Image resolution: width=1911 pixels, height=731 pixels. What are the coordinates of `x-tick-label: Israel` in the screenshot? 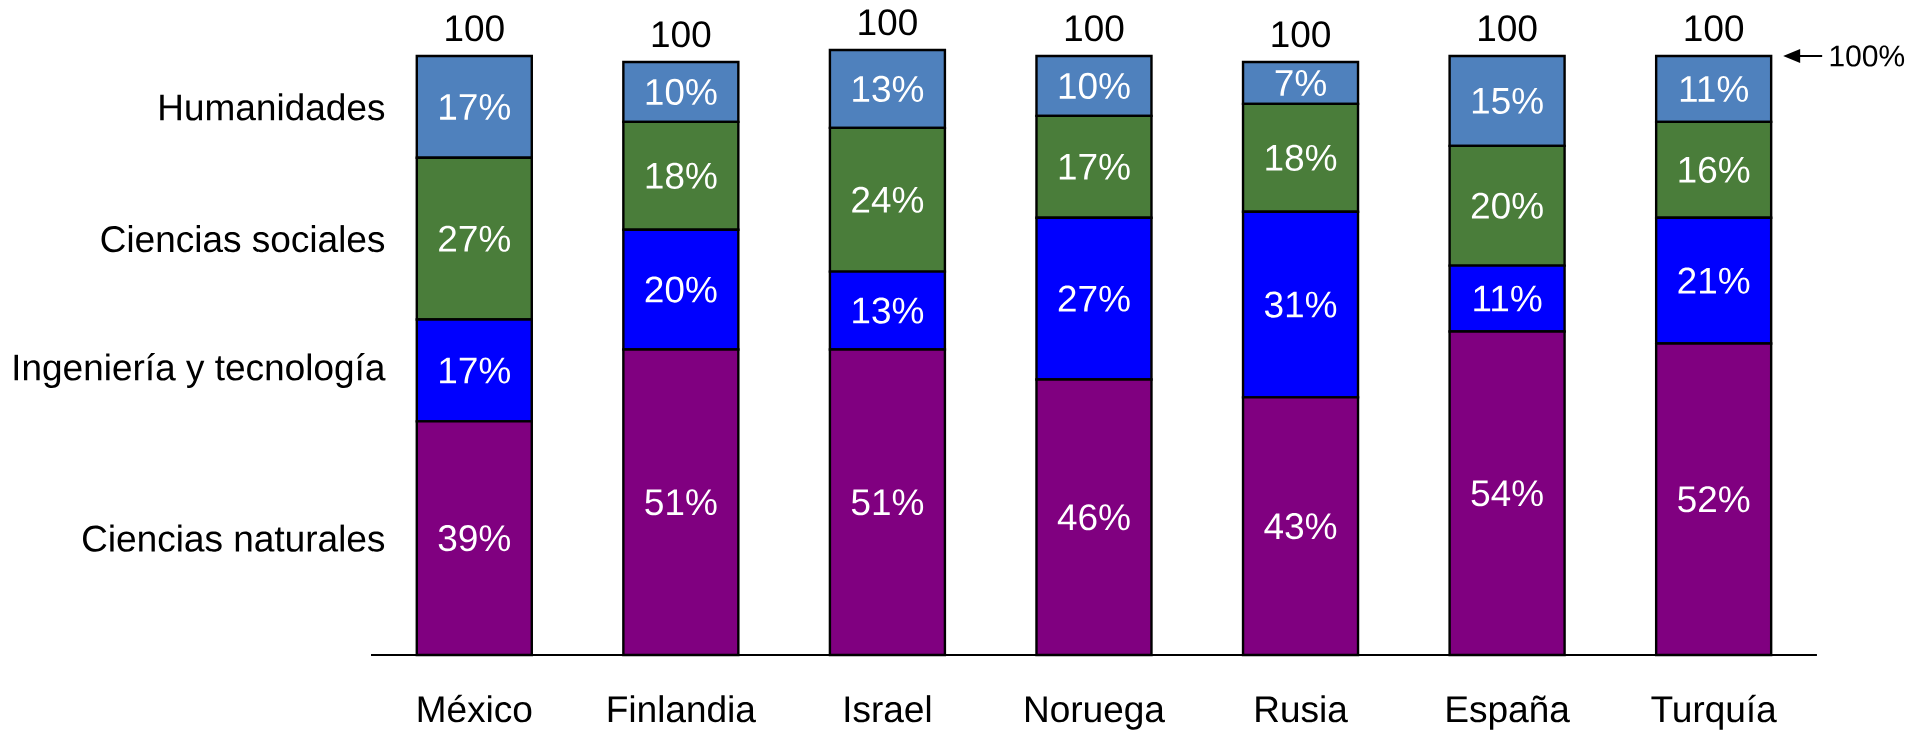 It's located at (888, 709).